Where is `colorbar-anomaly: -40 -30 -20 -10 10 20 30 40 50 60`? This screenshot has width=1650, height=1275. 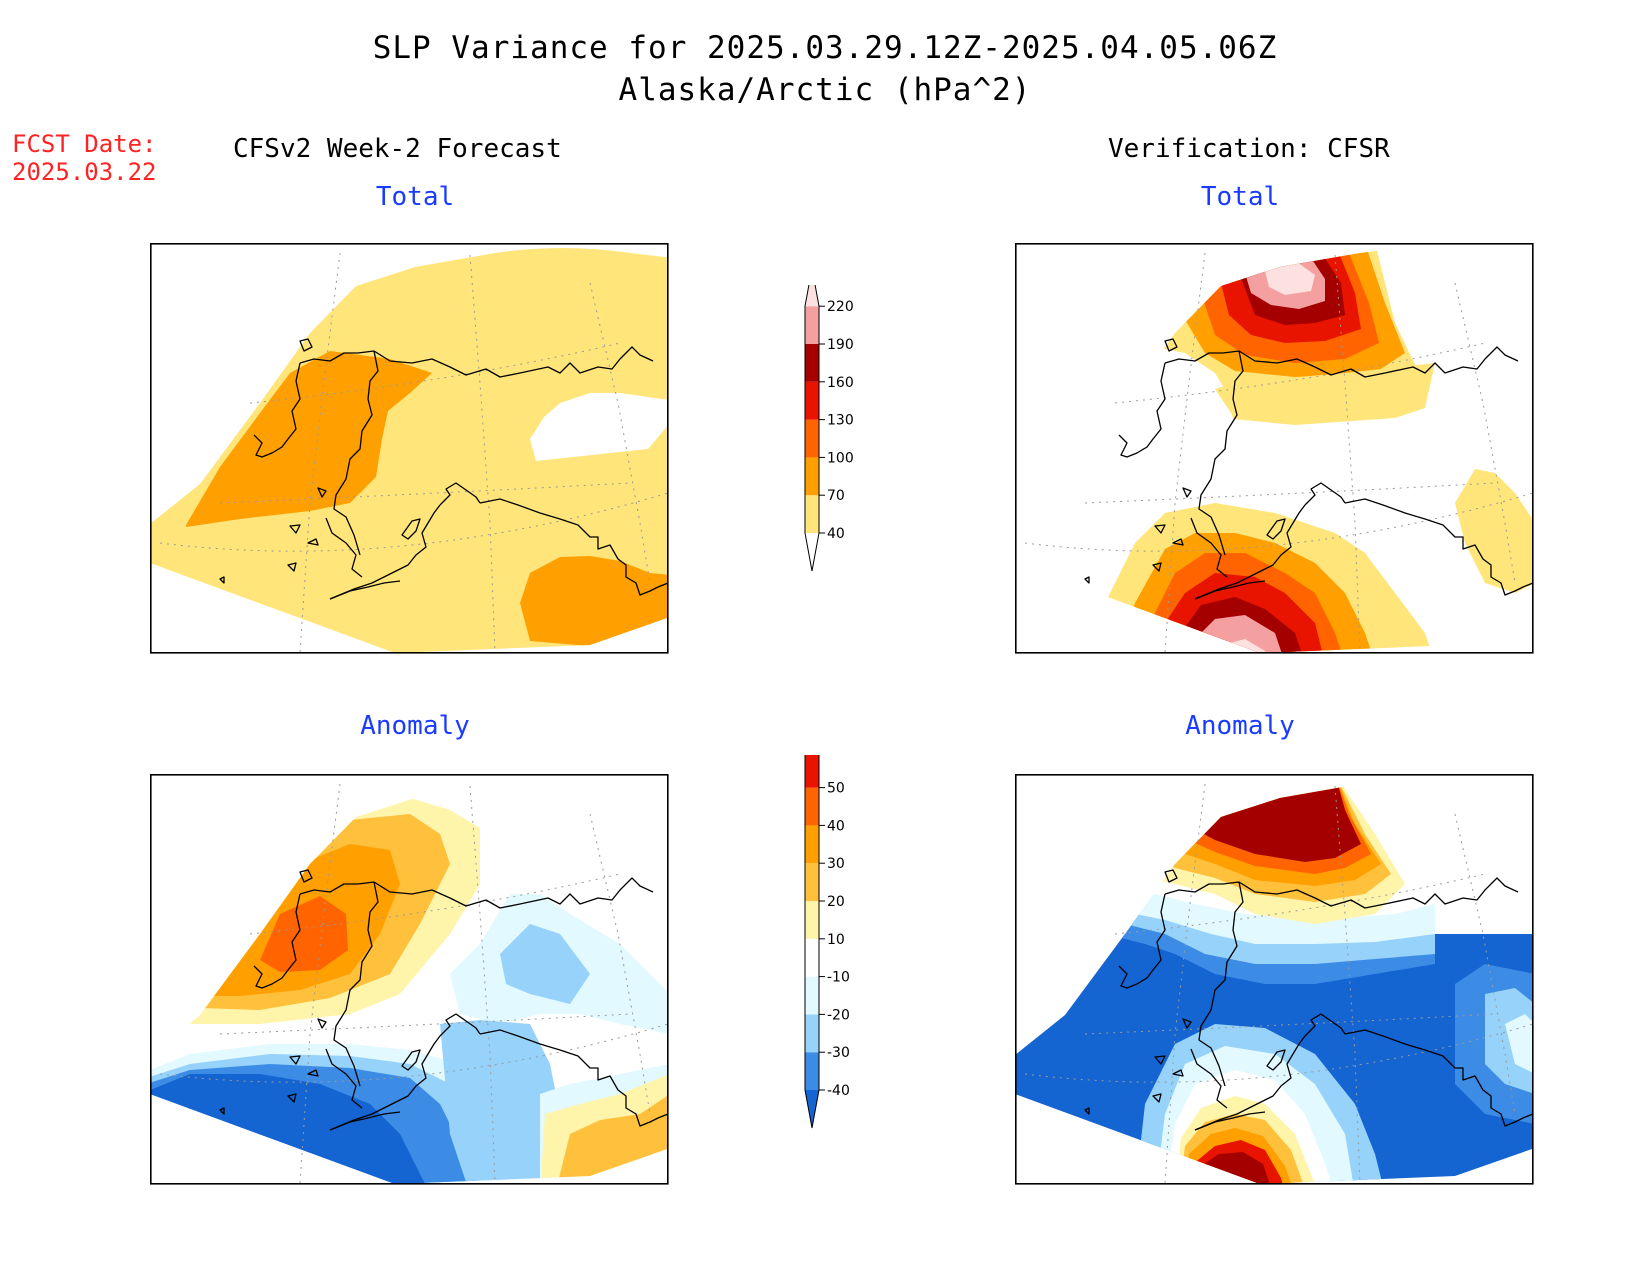 colorbar-anomaly: -40 -30 -20 -10 10 20 30 40 50 60 is located at coordinates (827, 942).